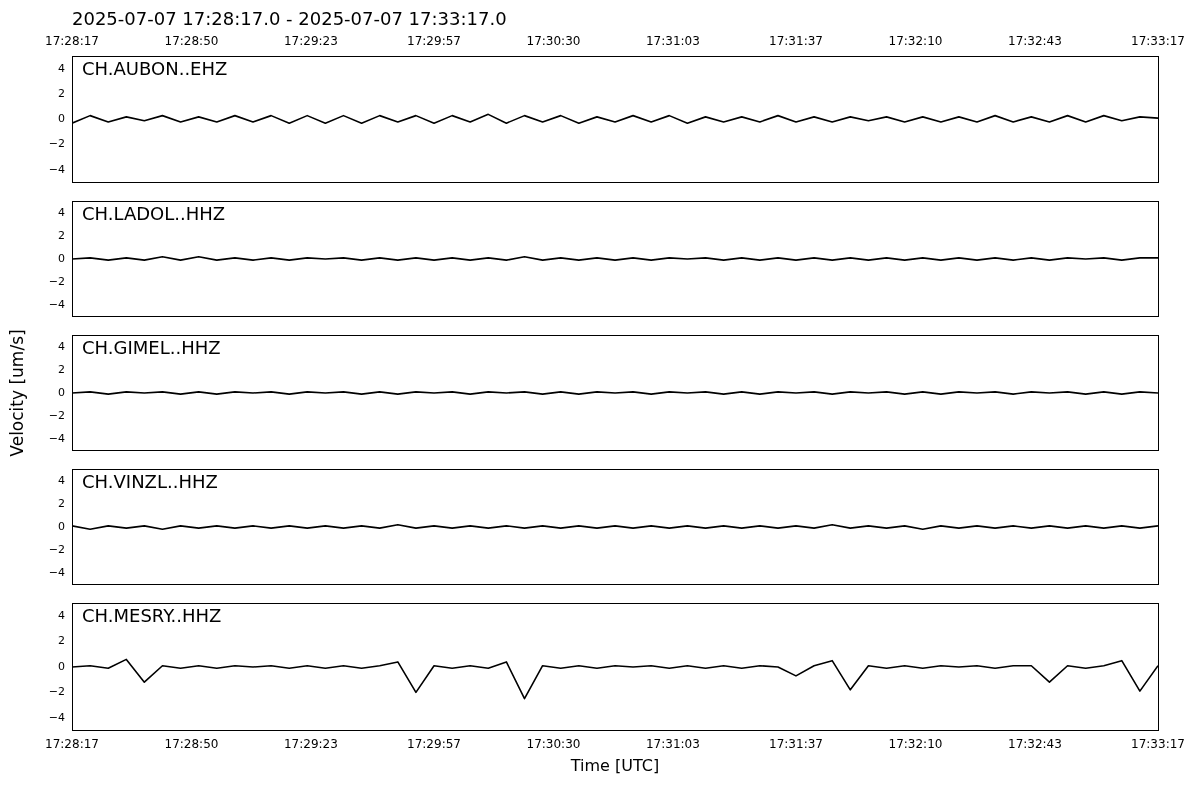 The width and height of the screenshot is (1200, 800). Describe the element at coordinates (152, 616) in the screenshot. I see `text: CH.MESRY..HHZ` at that location.